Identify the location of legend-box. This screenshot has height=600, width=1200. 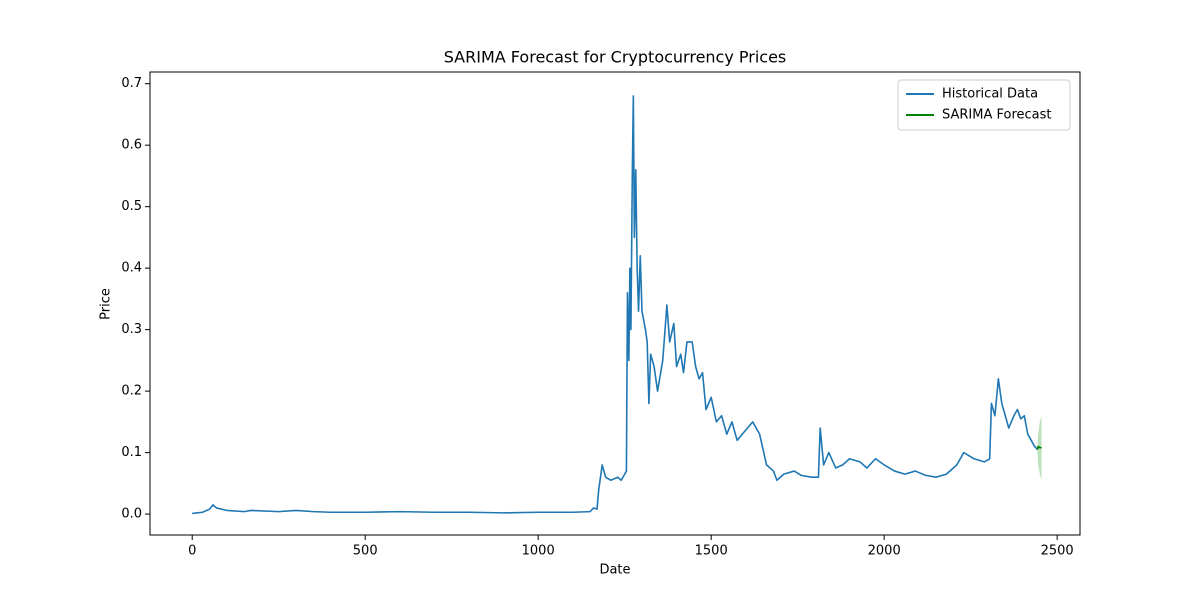
(984, 105).